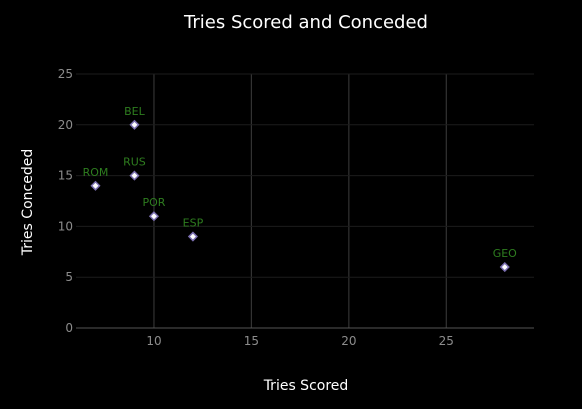 Image resolution: width=582 pixels, height=409 pixels. What do you see at coordinates (65, 125) in the screenshot?
I see `y-tick-label: 20` at bounding box center [65, 125].